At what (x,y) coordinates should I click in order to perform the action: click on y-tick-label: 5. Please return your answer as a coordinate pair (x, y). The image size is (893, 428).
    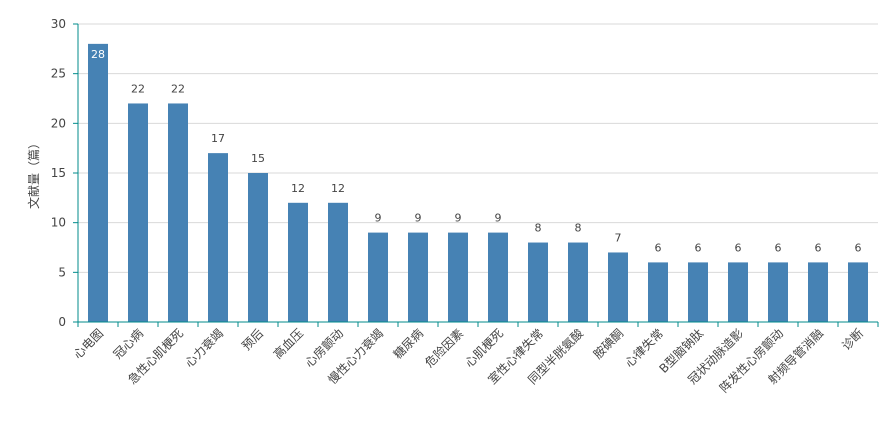
    Looking at the image, I should click on (62, 272).